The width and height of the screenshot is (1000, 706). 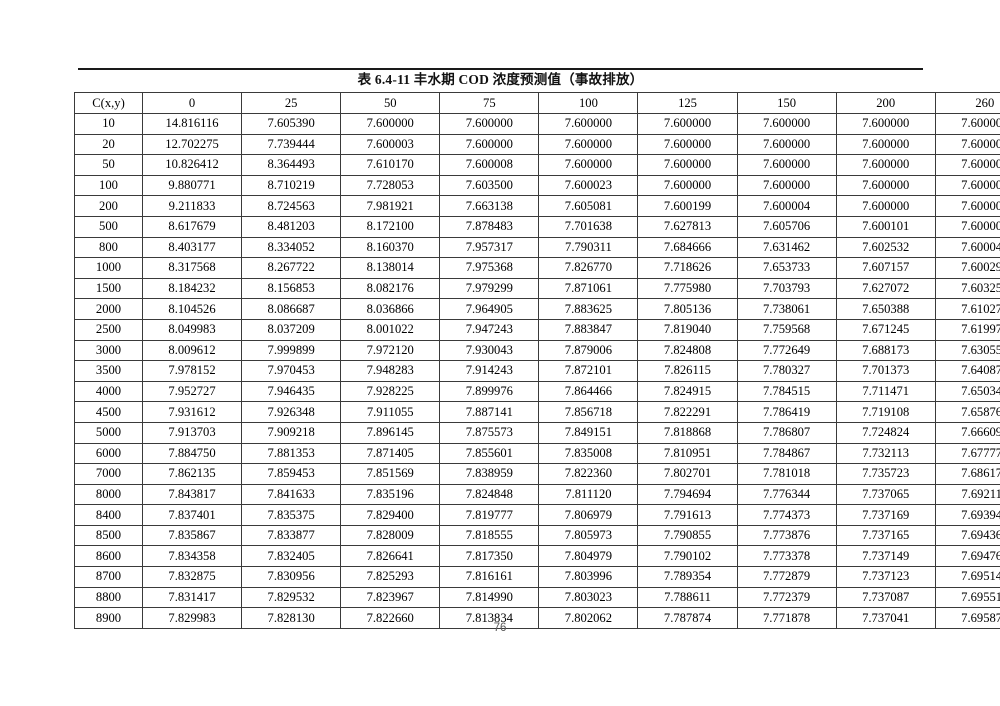 What do you see at coordinates (588, 618) in the screenshot?
I see `table-cell: 7.802062` at bounding box center [588, 618].